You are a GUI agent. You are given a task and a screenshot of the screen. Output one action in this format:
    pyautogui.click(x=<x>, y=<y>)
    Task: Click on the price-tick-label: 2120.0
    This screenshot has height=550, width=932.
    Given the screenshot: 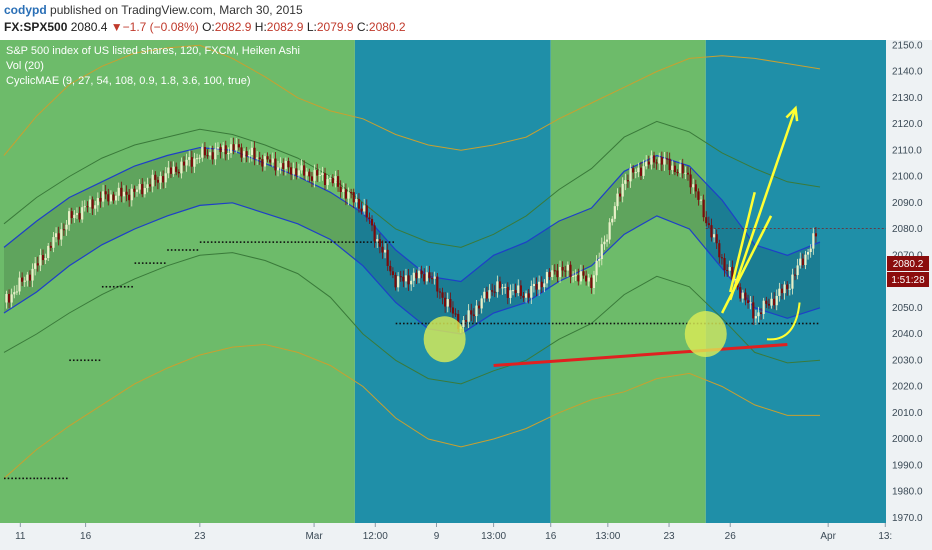 What is the action you would take?
    pyautogui.click(x=907, y=124)
    